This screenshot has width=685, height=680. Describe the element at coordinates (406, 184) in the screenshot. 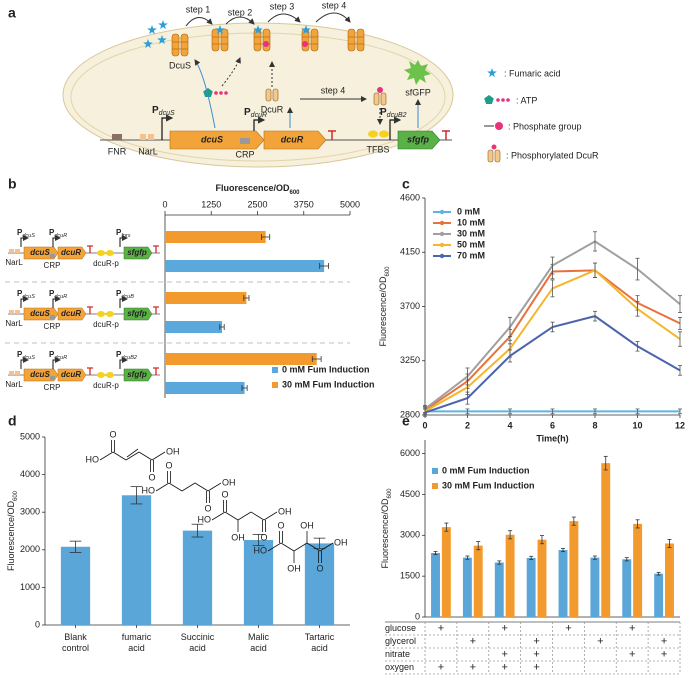

I see `panel-label: c` at that location.